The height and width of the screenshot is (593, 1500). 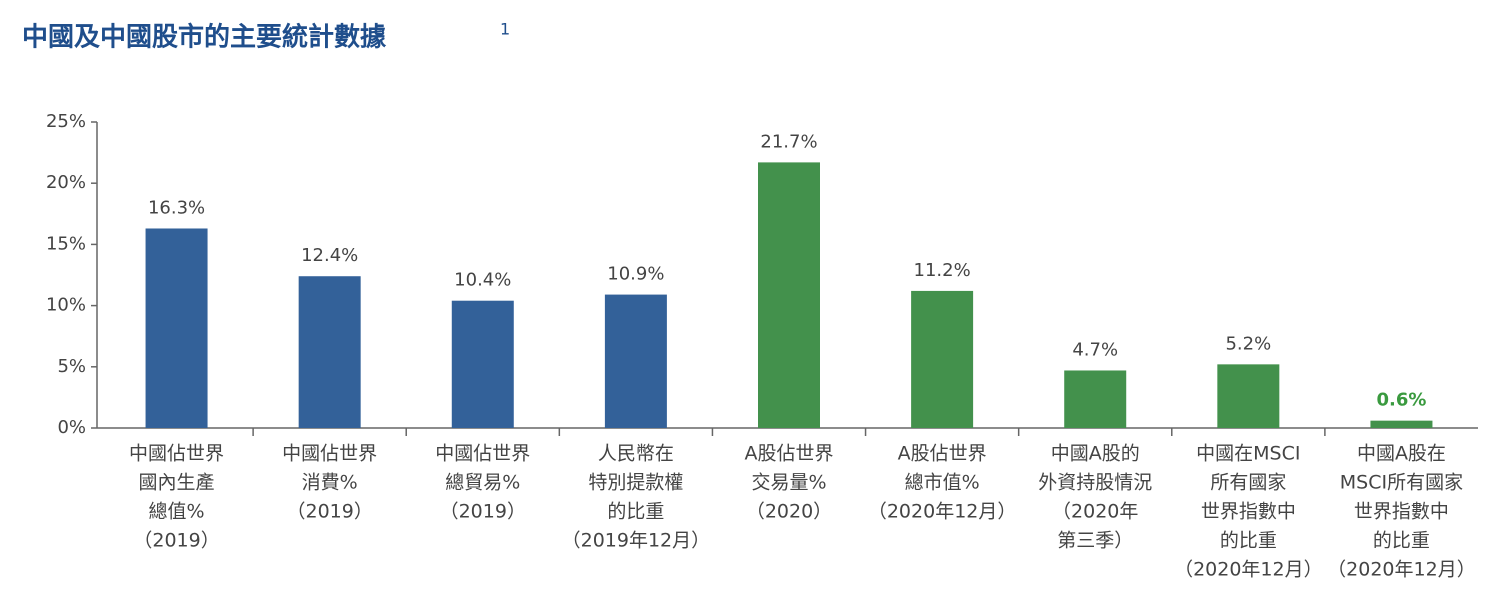 What do you see at coordinates (176, 207) in the screenshot?
I see `value-label: 16.3%` at bounding box center [176, 207].